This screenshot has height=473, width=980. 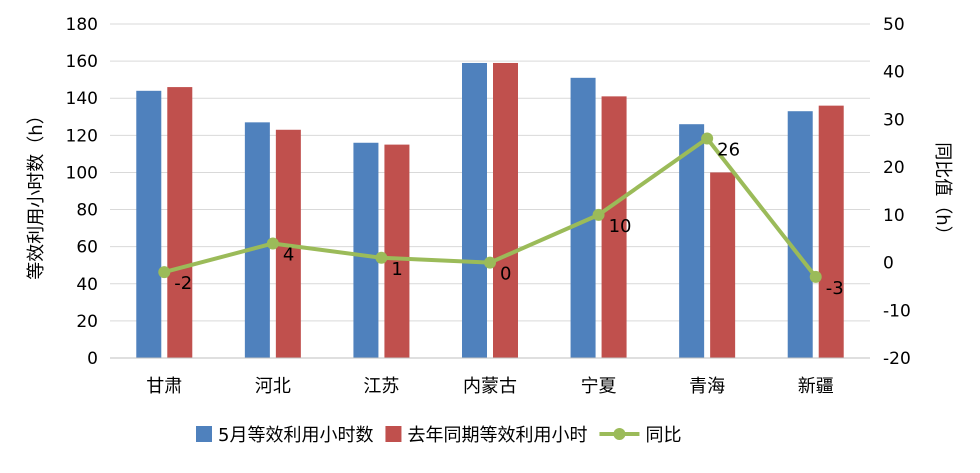 I want to click on legend: 5月等效利用小时数 去年同期等效利用小时 同比, so click(x=438, y=435).